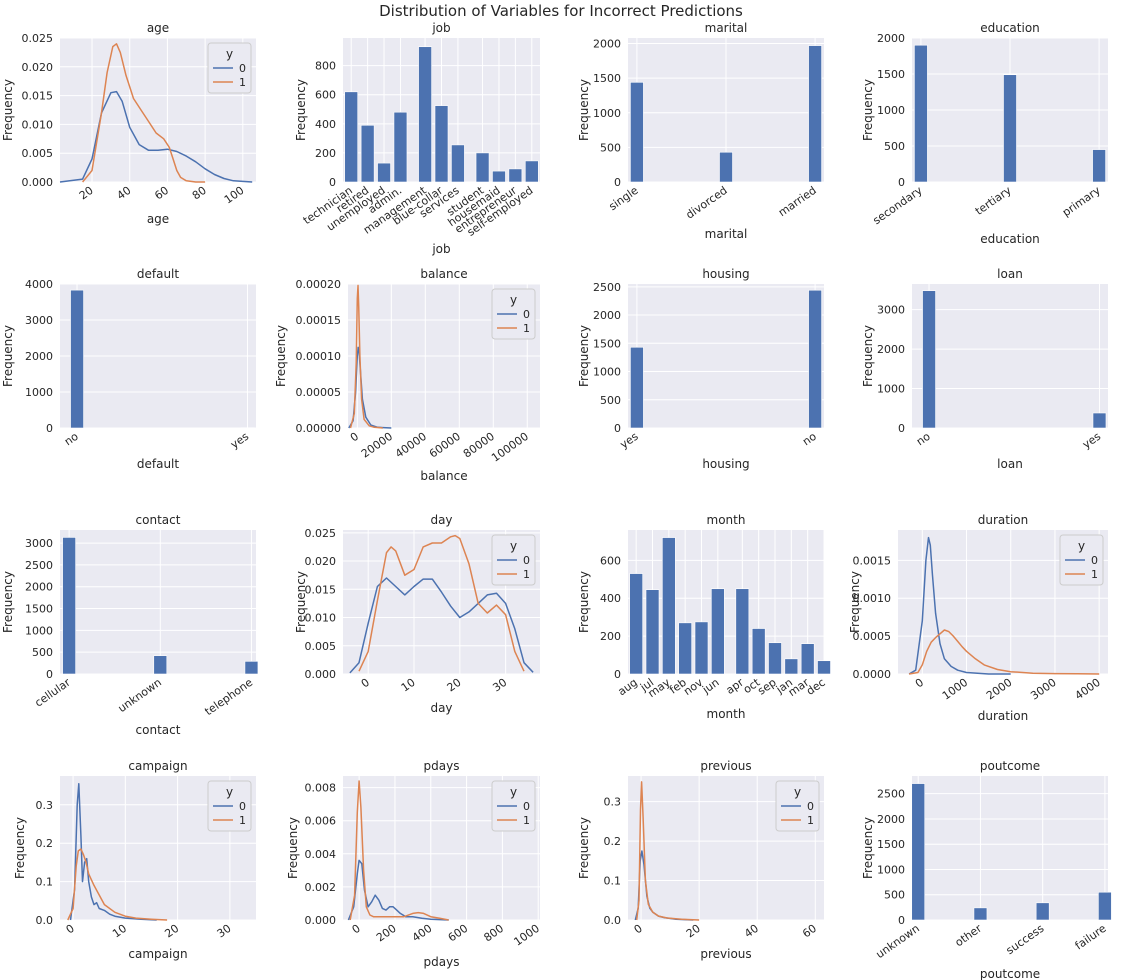  Describe the element at coordinates (652, 632) in the screenshot. I see `bar-jul` at that location.